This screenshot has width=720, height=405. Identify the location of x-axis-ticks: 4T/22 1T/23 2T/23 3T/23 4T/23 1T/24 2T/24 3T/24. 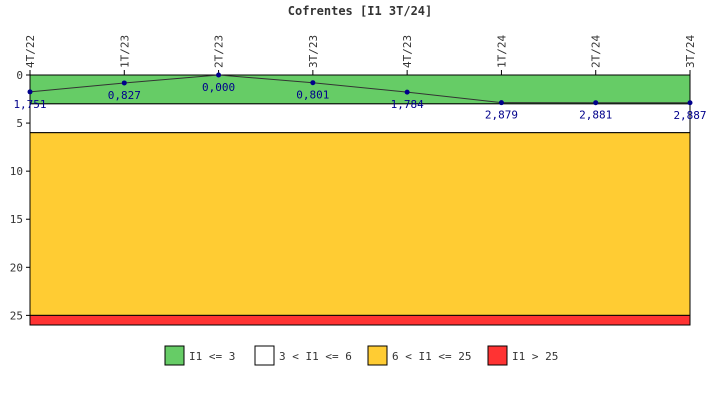
(360, 55).